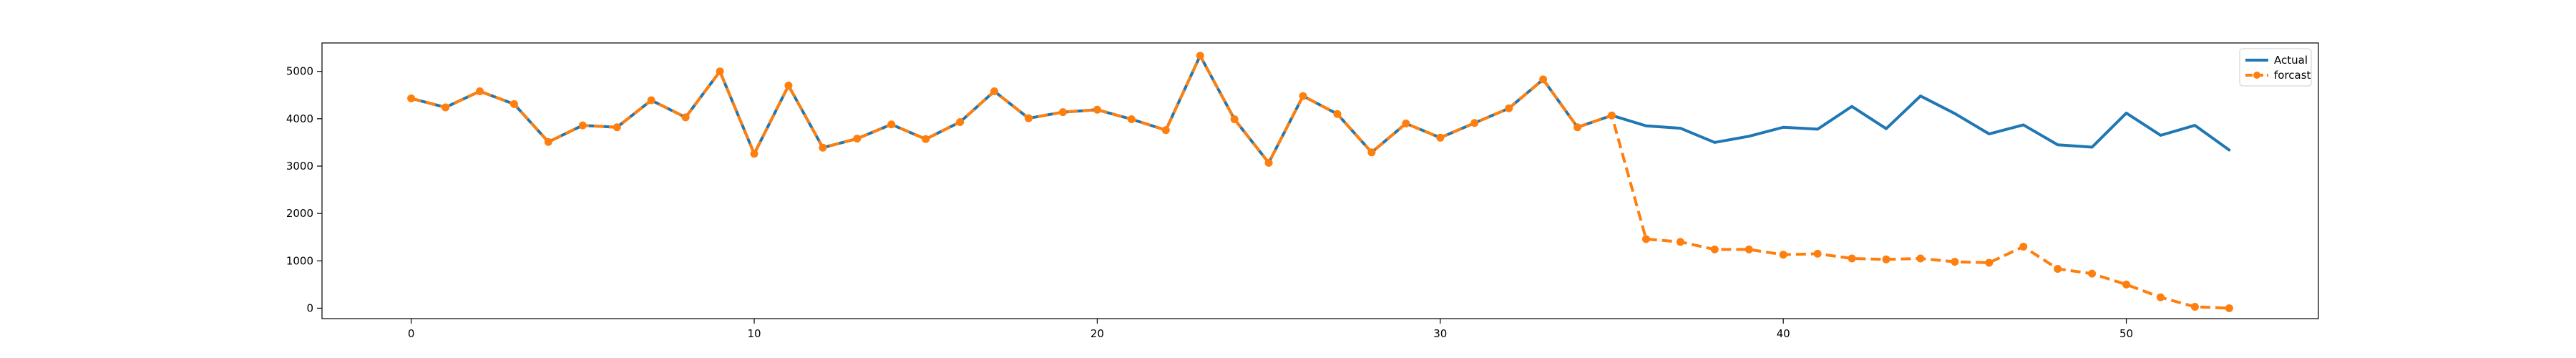  What do you see at coordinates (2291, 60) in the screenshot?
I see `legend-label-actual: Actual` at bounding box center [2291, 60].